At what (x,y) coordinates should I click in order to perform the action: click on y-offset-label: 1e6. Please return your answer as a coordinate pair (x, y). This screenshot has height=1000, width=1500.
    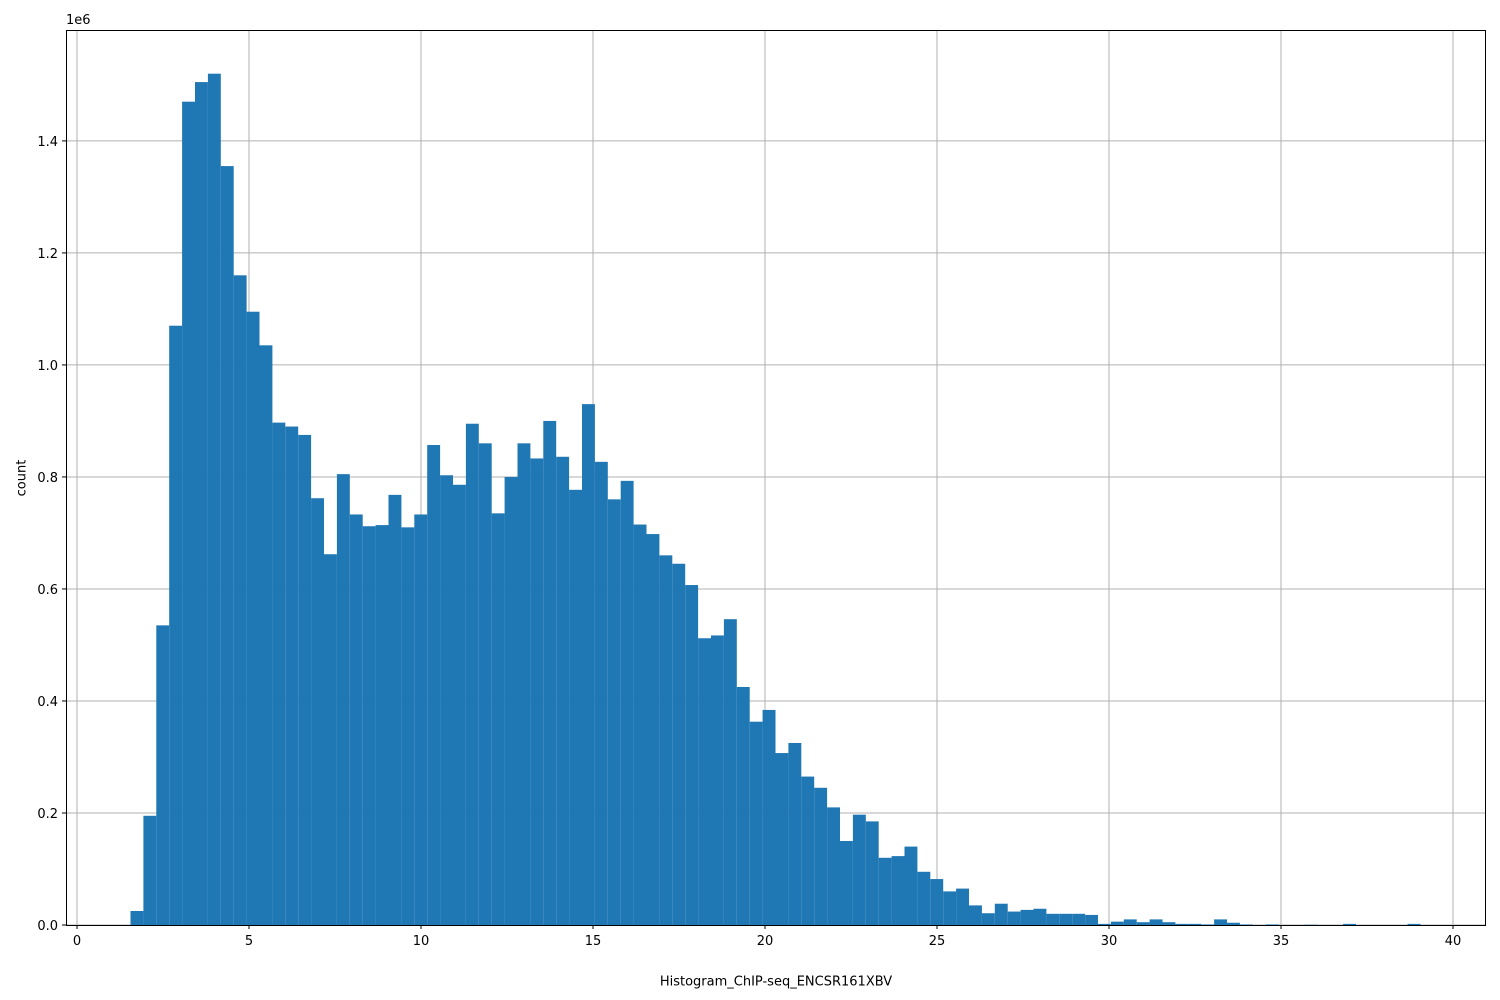
    Looking at the image, I should click on (78, 20).